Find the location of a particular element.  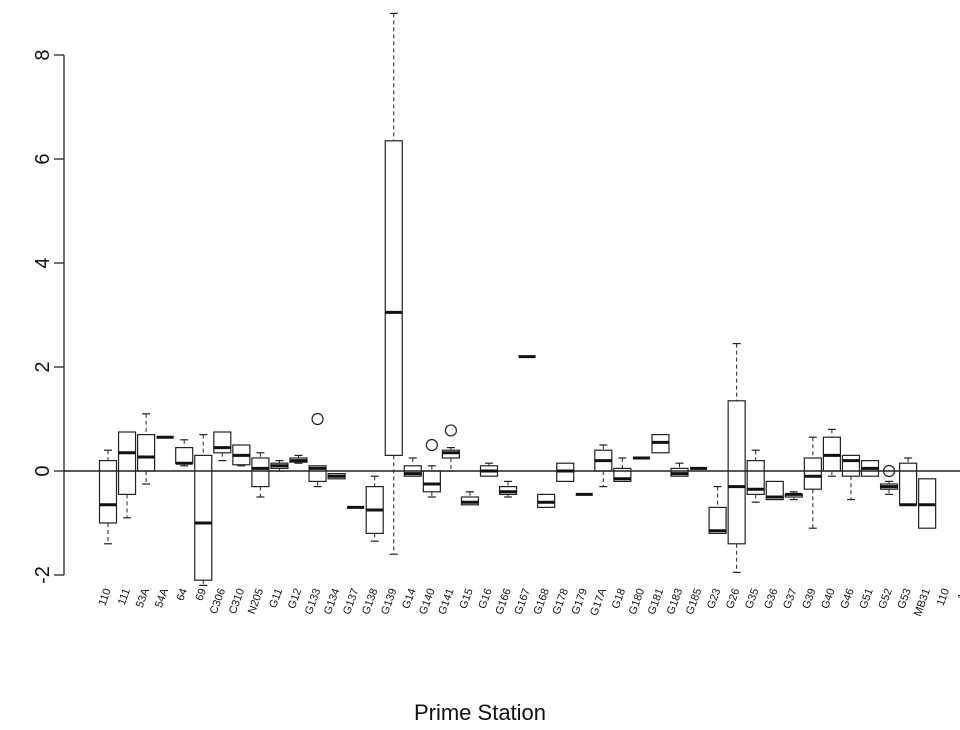

x-tick-label: G35 is located at coordinates (752, 599).